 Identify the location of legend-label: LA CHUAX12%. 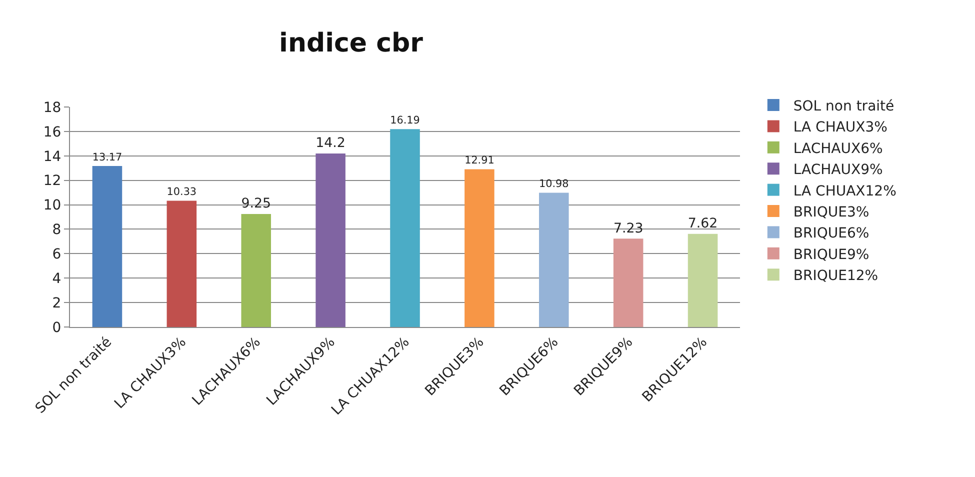
(844, 191).